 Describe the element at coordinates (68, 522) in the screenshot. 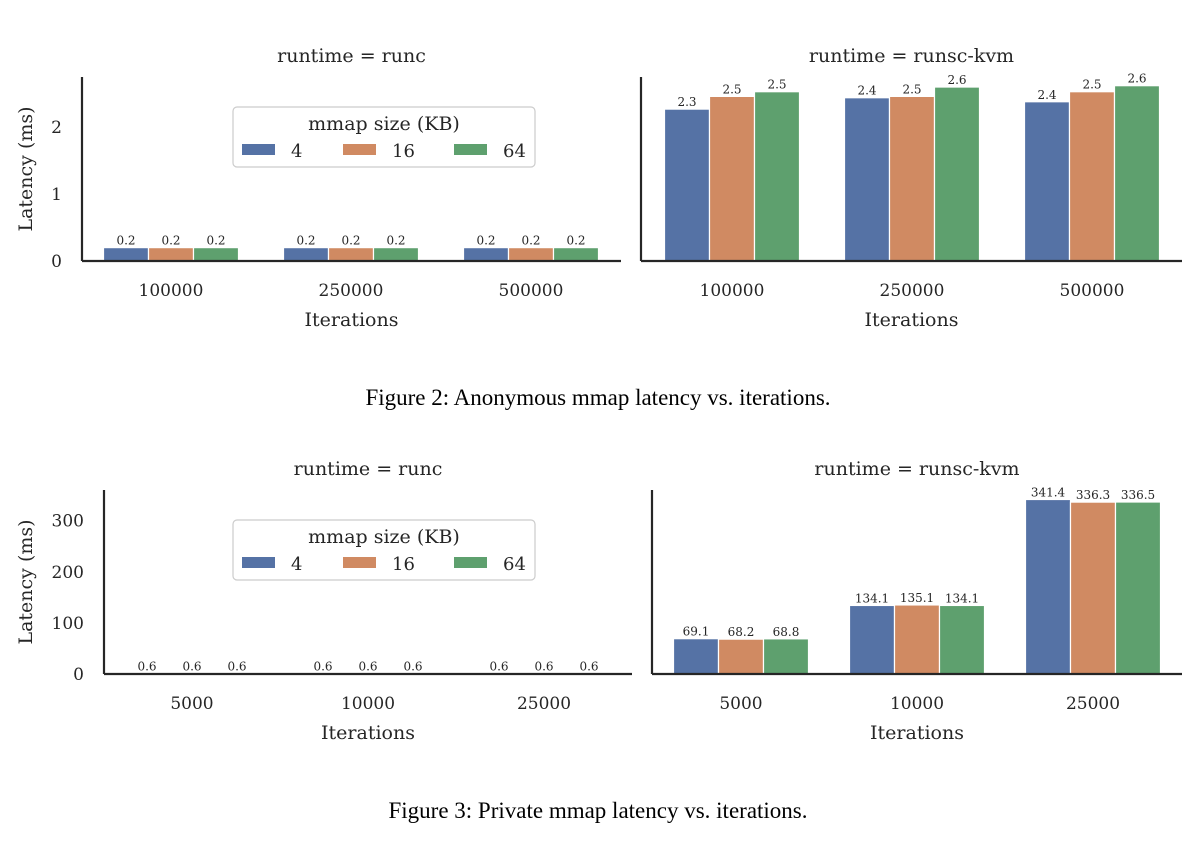

I see `y-tick-label: 300` at that location.